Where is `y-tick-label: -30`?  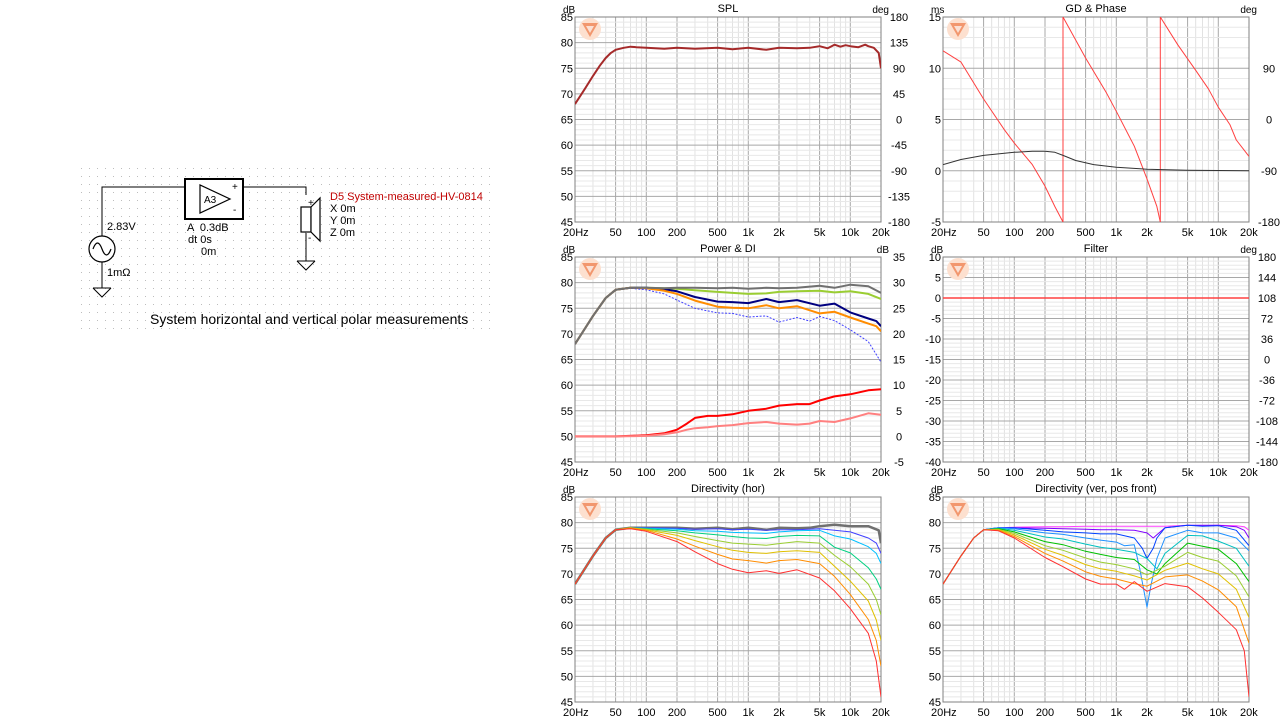 y-tick-label: -30 is located at coordinates (933, 422).